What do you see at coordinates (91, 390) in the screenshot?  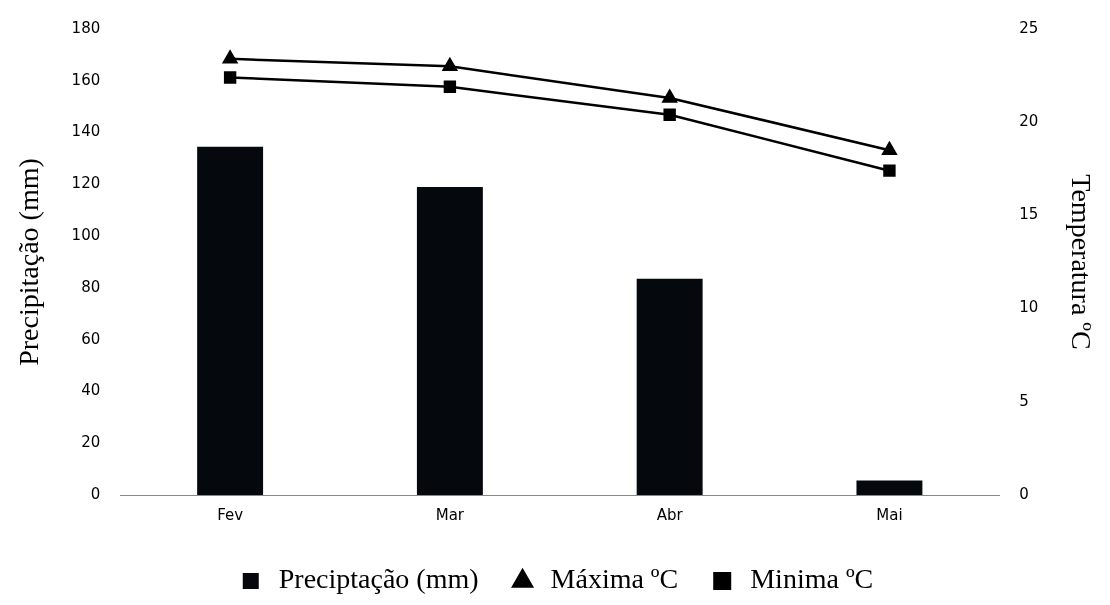 I see `y-tick-label: 40` at bounding box center [91, 390].